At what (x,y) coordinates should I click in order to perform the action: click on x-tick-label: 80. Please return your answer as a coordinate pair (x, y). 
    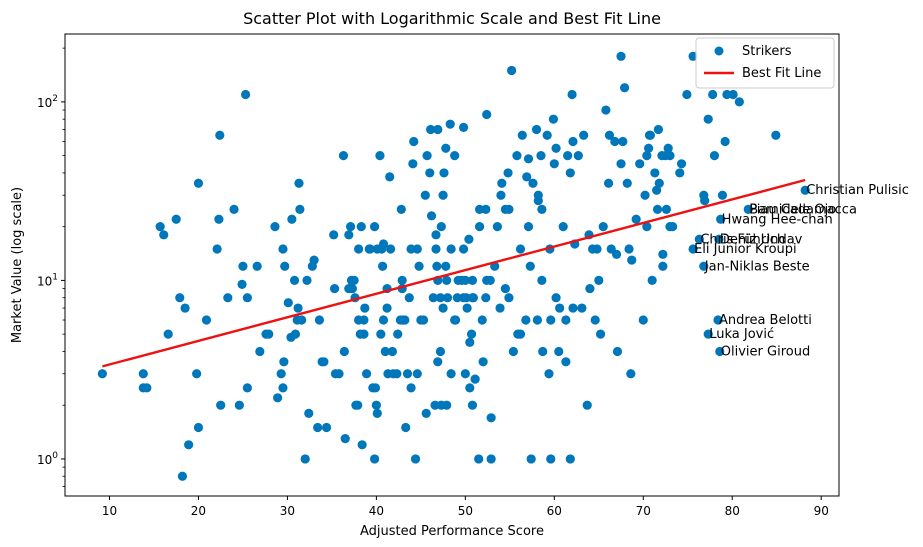
    Looking at the image, I should click on (732, 511).